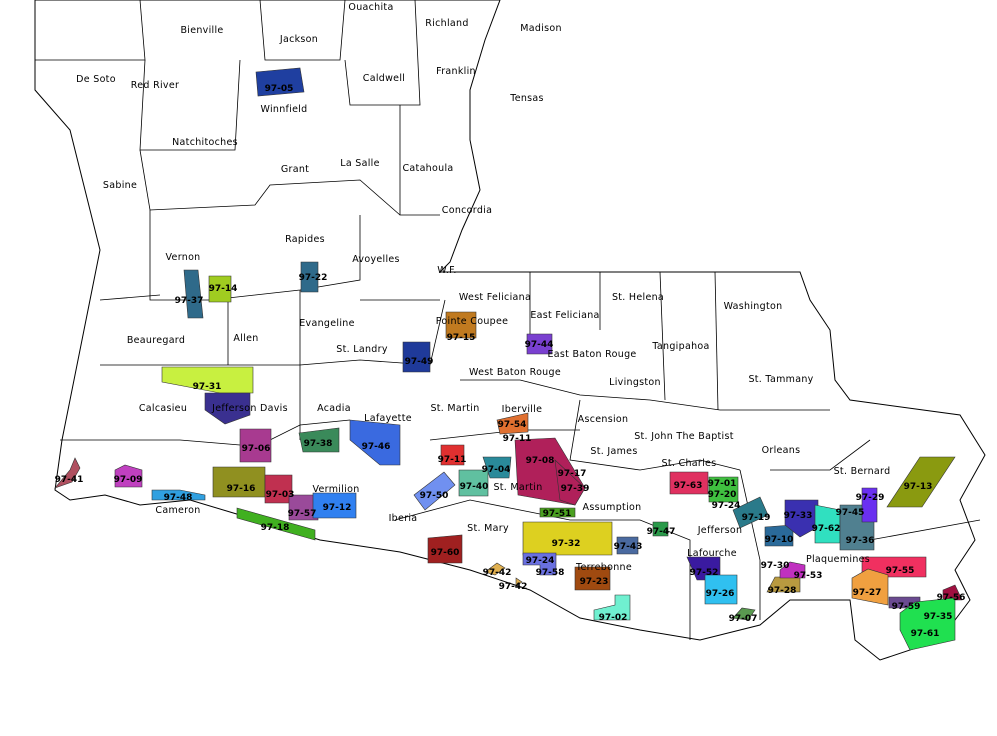 The width and height of the screenshot is (997, 736). I want to click on project-label: 97-43, so click(628, 547).